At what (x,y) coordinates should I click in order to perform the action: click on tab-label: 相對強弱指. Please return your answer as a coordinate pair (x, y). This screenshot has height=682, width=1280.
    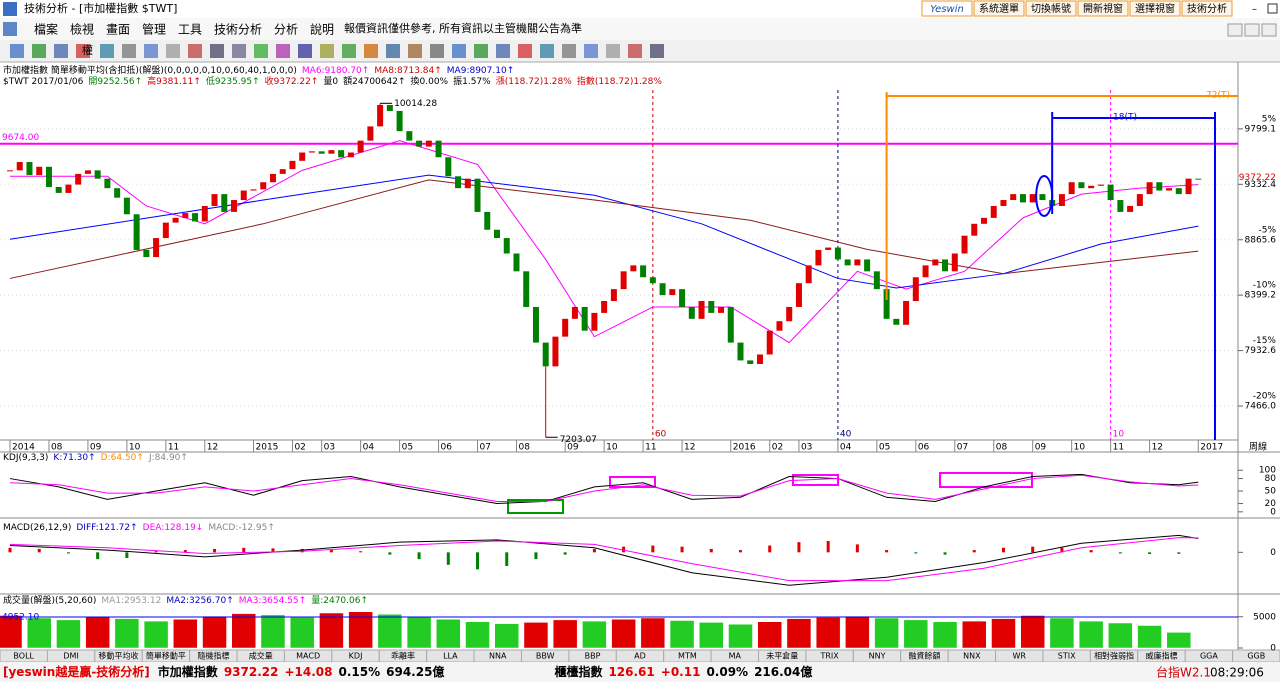
    Looking at the image, I should click on (1114, 656).